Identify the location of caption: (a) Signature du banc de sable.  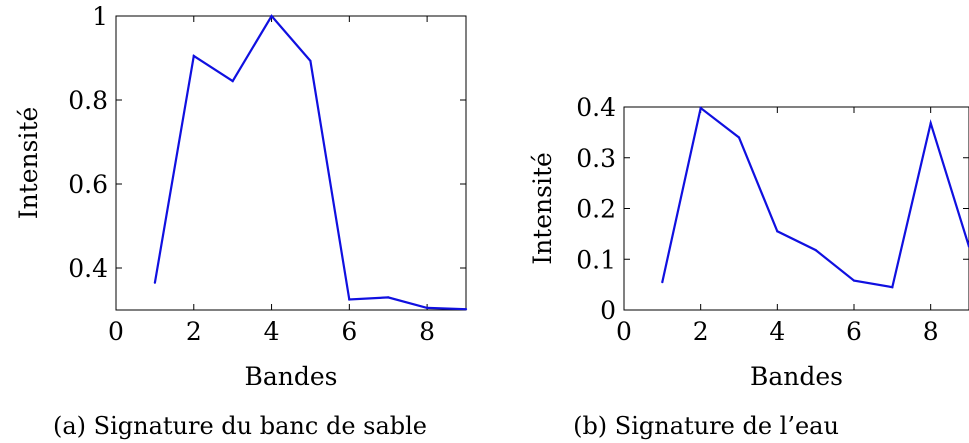
(240, 426).